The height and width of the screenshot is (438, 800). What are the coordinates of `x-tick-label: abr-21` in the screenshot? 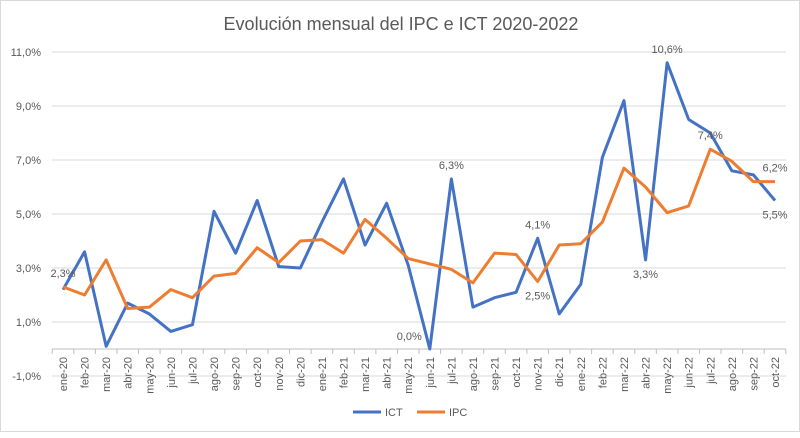 It's located at (388, 373).